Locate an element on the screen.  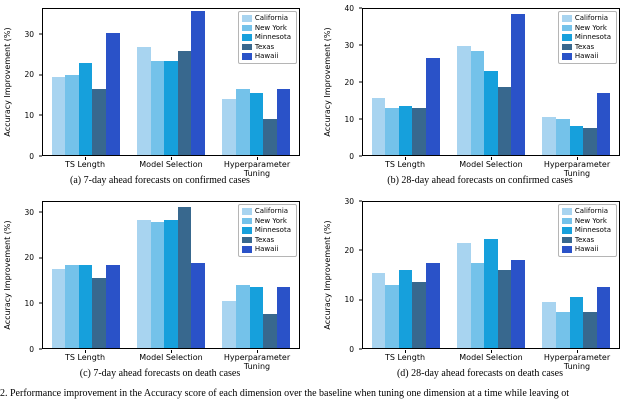
y-tick-label: 40 is located at coordinates (349, 8).